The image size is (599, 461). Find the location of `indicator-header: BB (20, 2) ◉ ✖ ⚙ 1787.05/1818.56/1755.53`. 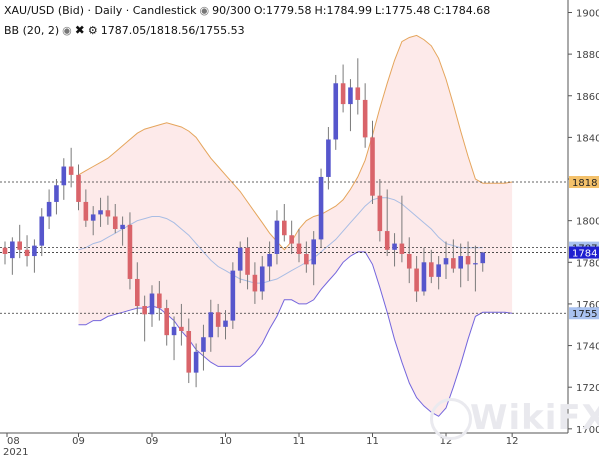

indicator-header: BB (20, 2) ◉ ✖ ⚙ 1787.05/1818.56/1755.53 is located at coordinates (124, 30).